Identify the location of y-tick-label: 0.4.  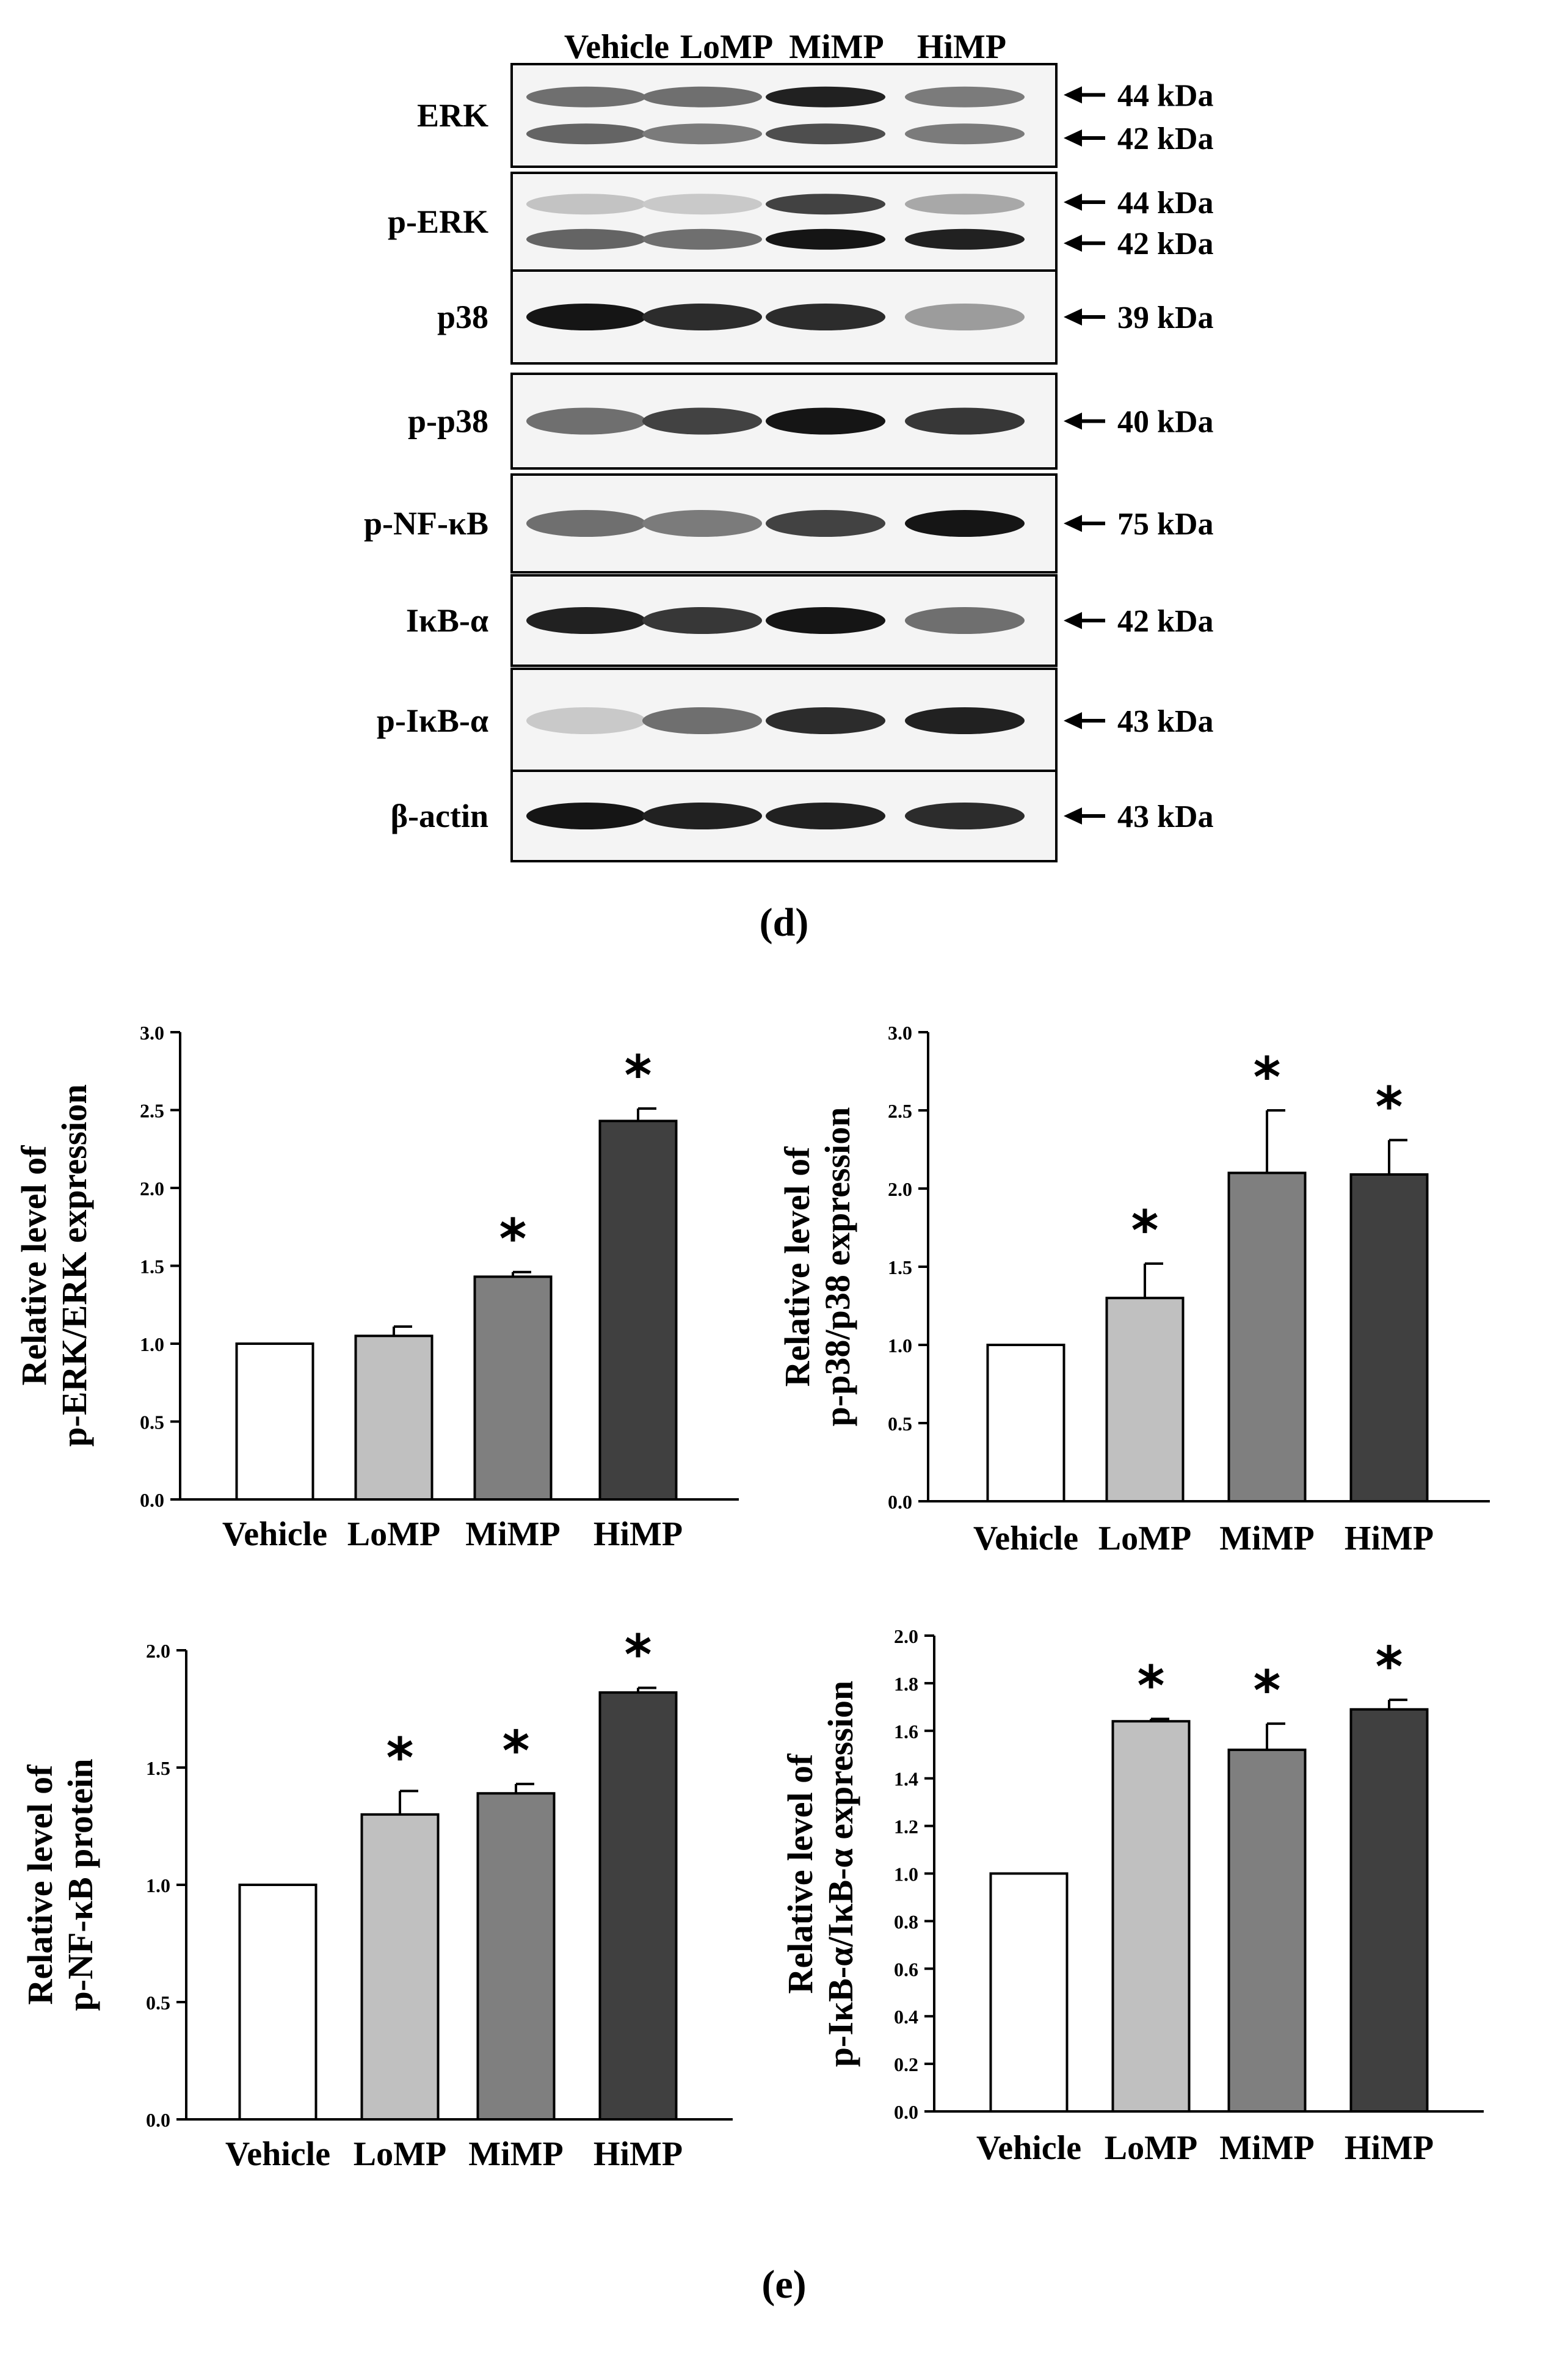
(906, 2017).